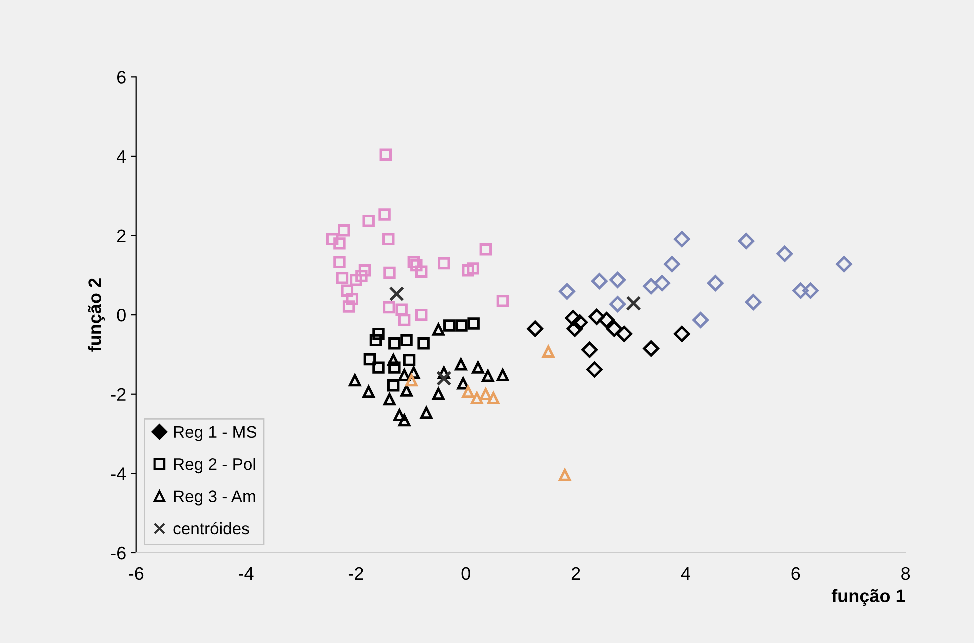 The height and width of the screenshot is (643, 974). Describe the element at coordinates (685, 574) in the screenshot. I see `x-tick-label: 4` at that location.